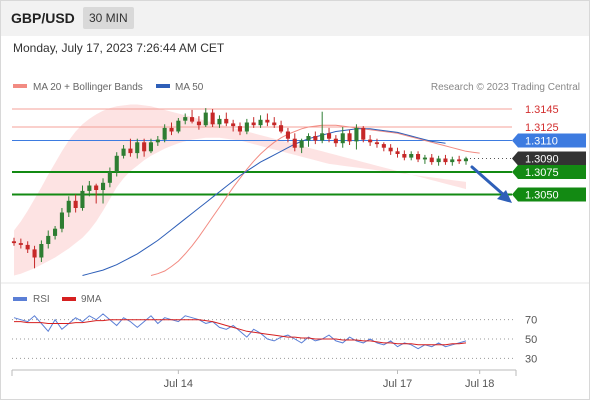 Image resolution: width=590 pixels, height=400 pixels. What do you see at coordinates (20, 86) in the screenshot?
I see `ma20-legend-swatch` at bounding box center [20, 86].